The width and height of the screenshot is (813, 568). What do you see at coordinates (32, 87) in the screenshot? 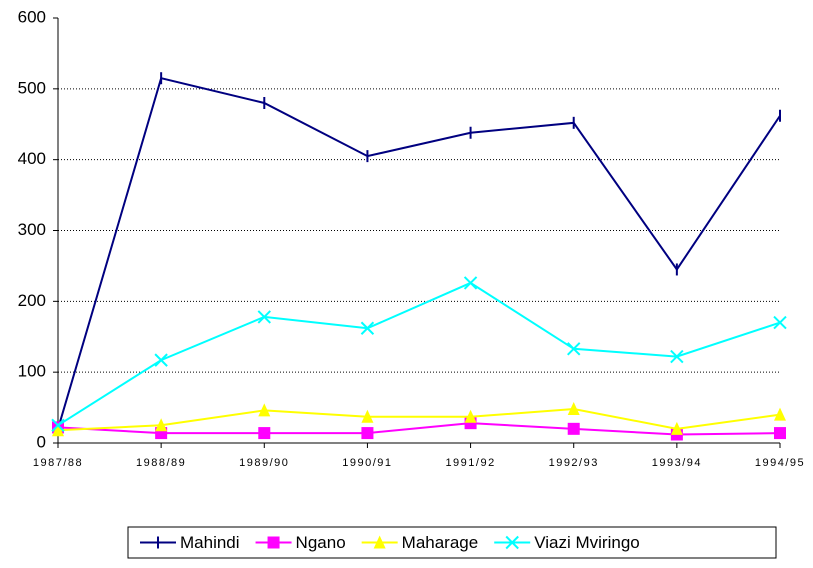
I see `y-tick-label: 500` at bounding box center [32, 87].